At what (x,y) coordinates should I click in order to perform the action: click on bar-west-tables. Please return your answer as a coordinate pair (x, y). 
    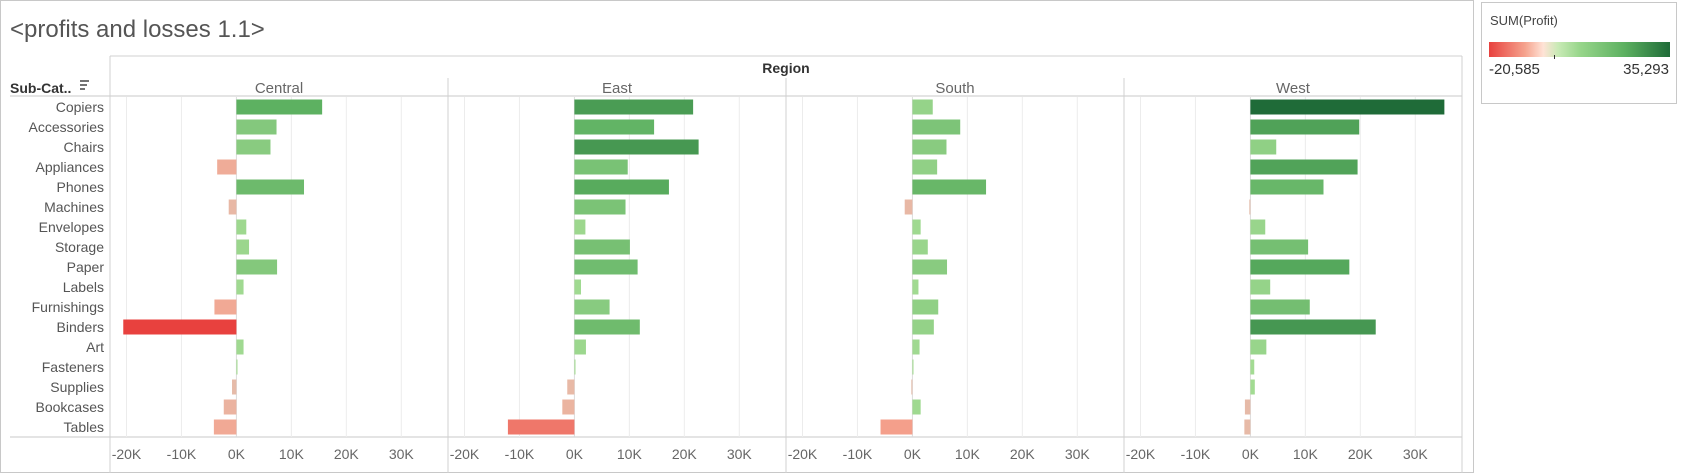
    Looking at the image, I should click on (1247, 427).